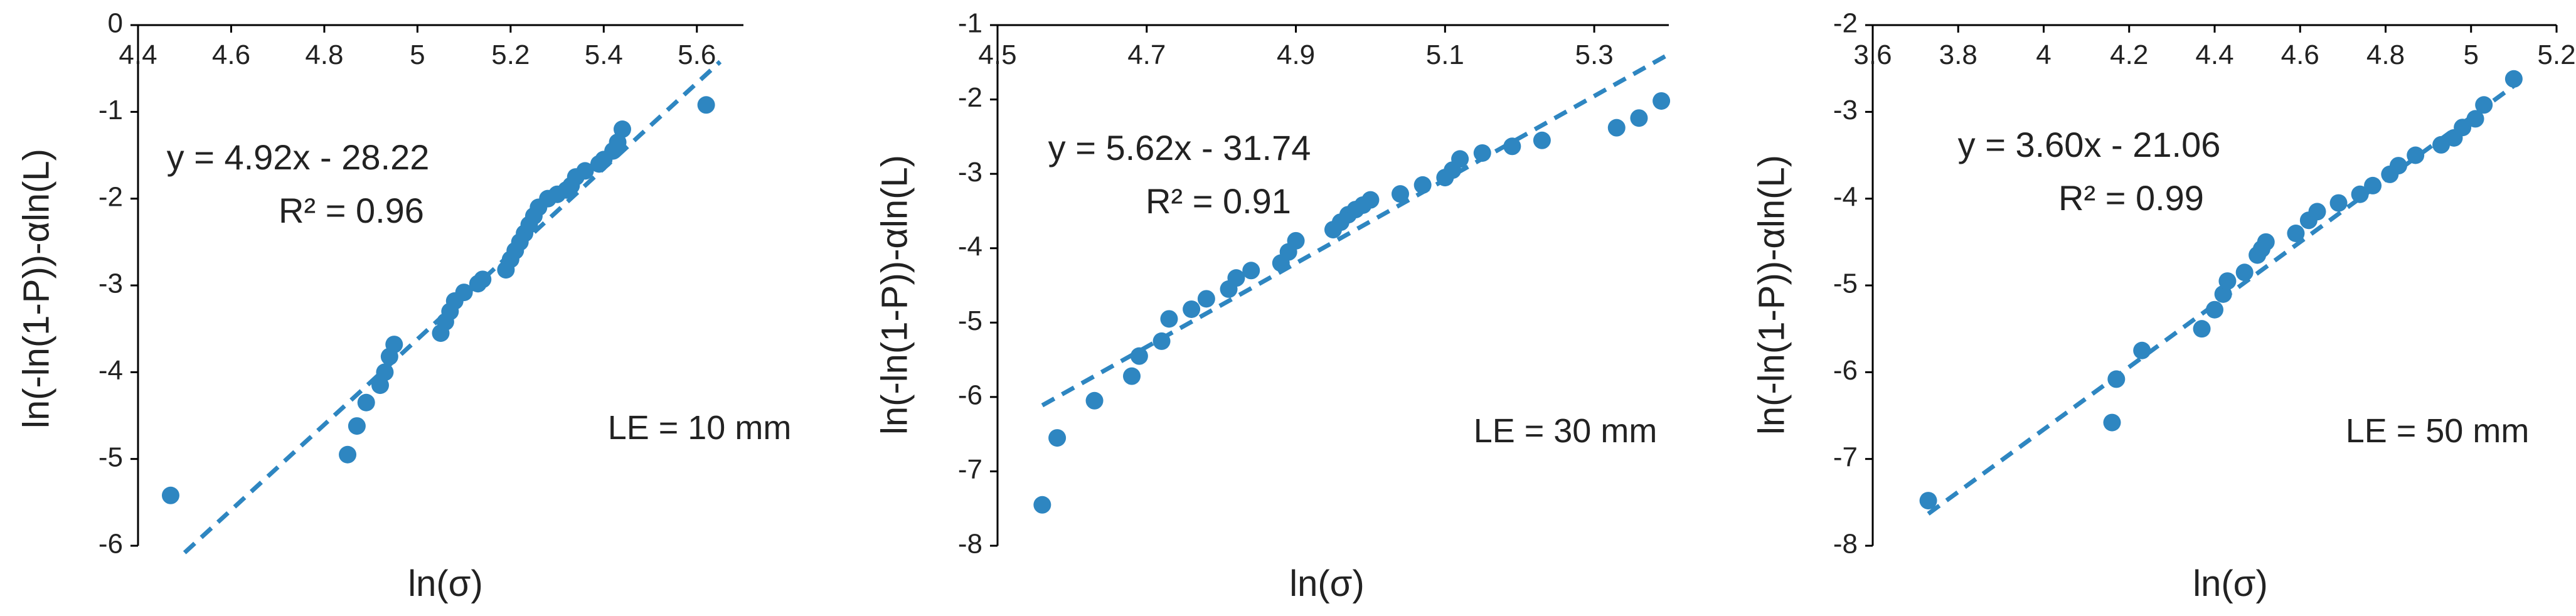  What do you see at coordinates (138, 55) in the screenshot?
I see `x-tick-label: 4.4` at bounding box center [138, 55].